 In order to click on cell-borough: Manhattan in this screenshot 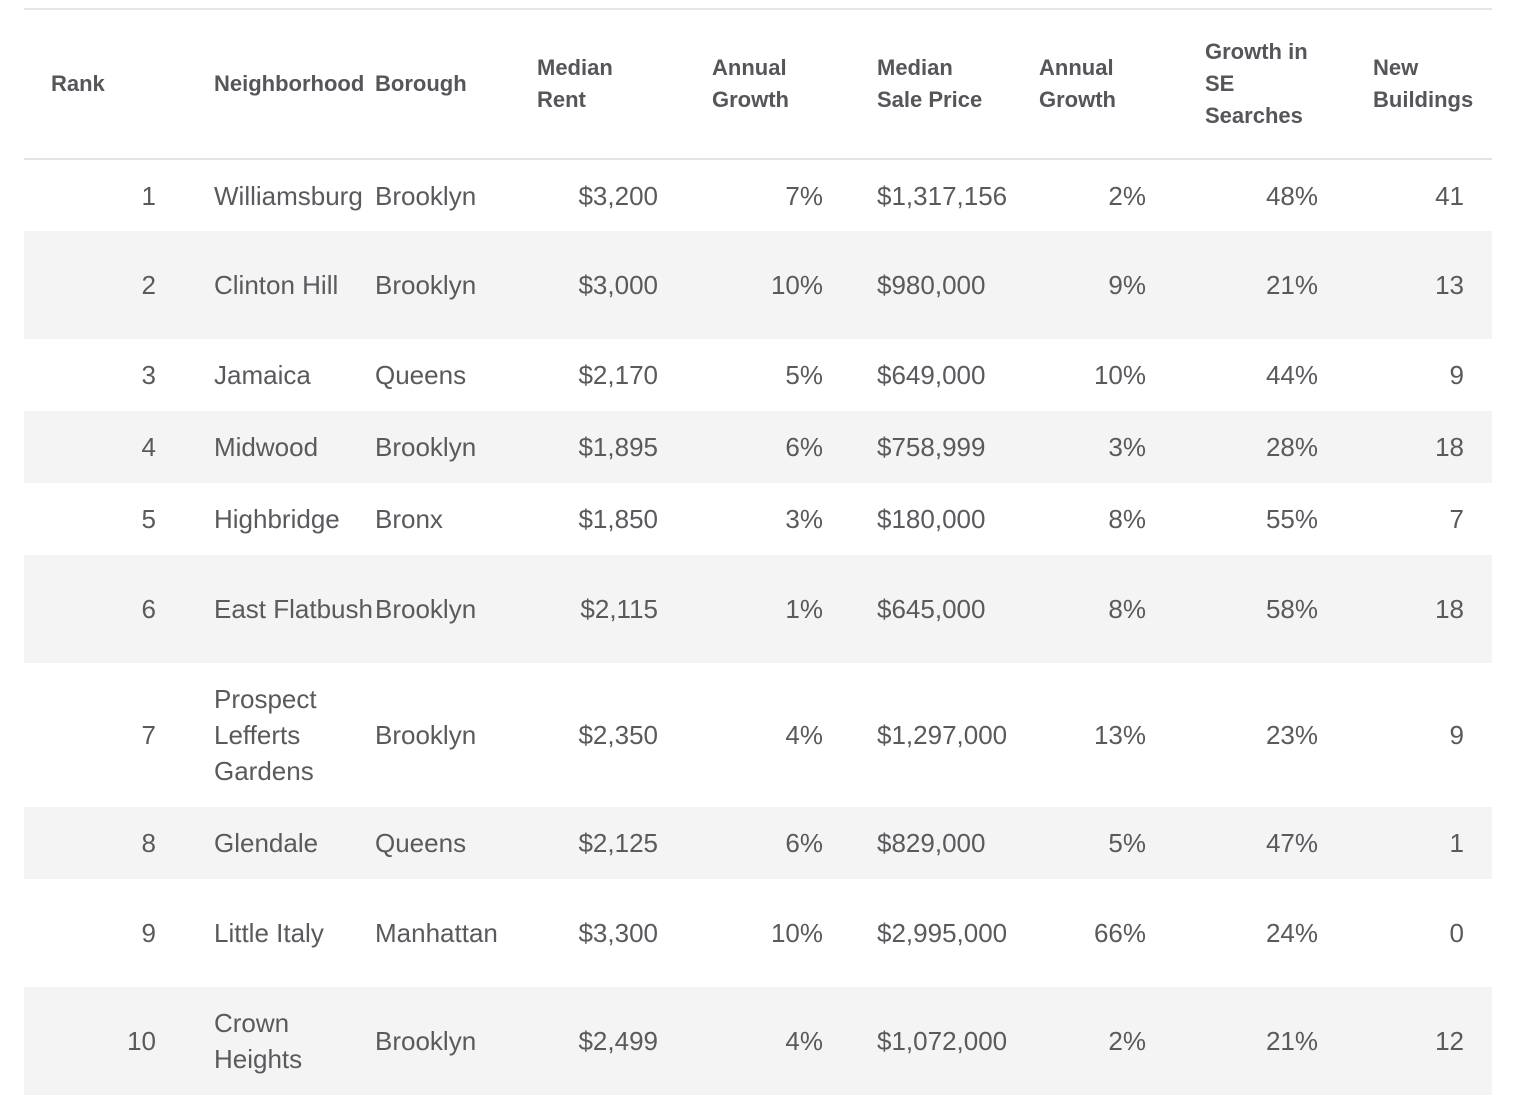, I will do `click(436, 933)`.